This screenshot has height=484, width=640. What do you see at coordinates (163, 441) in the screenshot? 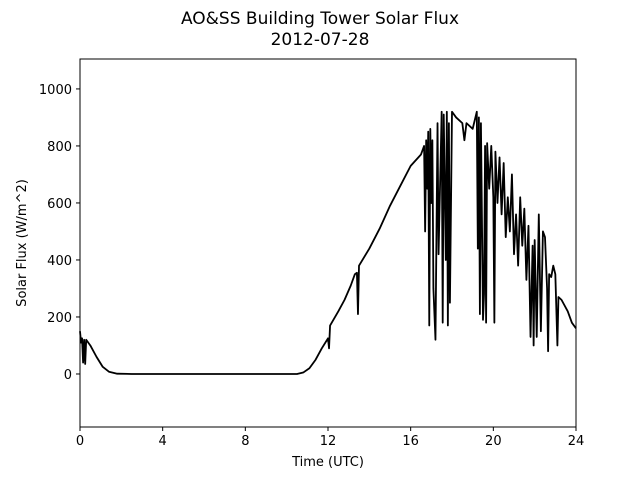
I see `x-tick-label: 4` at bounding box center [163, 441].